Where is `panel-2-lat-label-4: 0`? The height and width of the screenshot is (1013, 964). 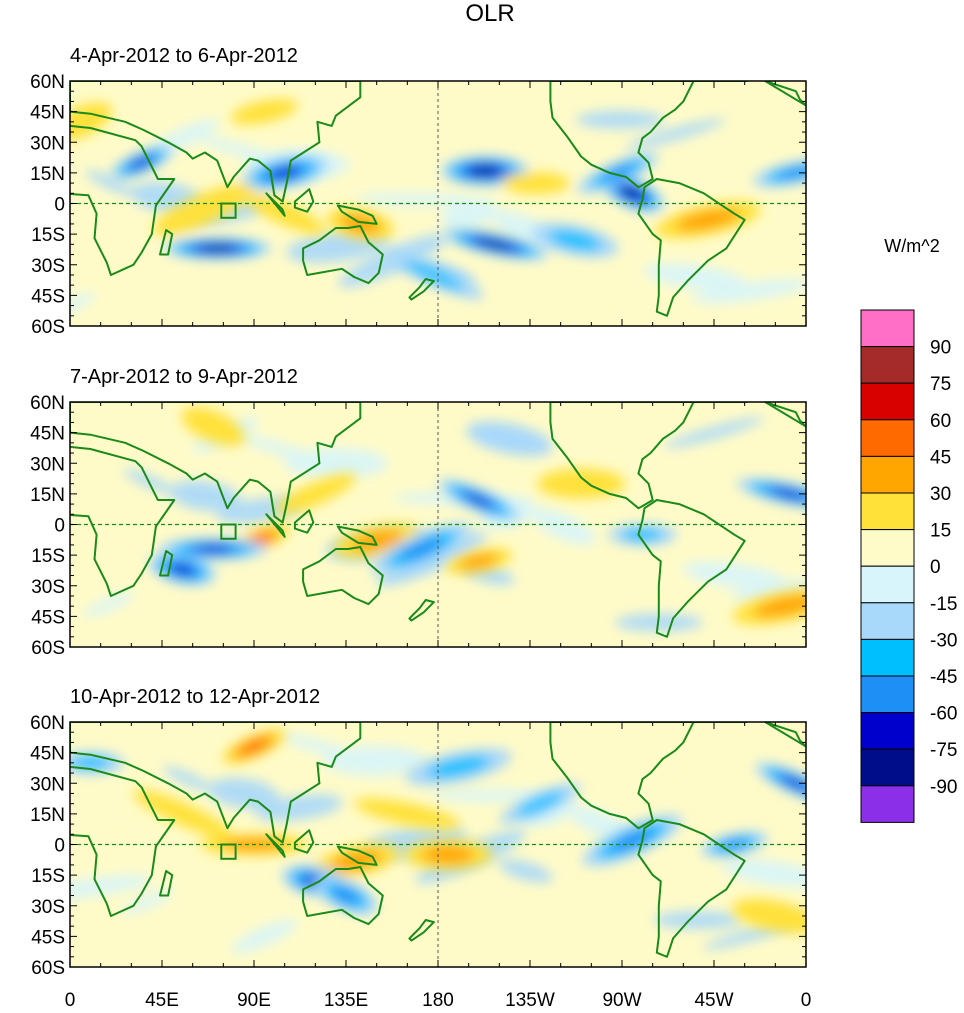
panel-2-lat-label-4: 0 is located at coordinates (59, 526).